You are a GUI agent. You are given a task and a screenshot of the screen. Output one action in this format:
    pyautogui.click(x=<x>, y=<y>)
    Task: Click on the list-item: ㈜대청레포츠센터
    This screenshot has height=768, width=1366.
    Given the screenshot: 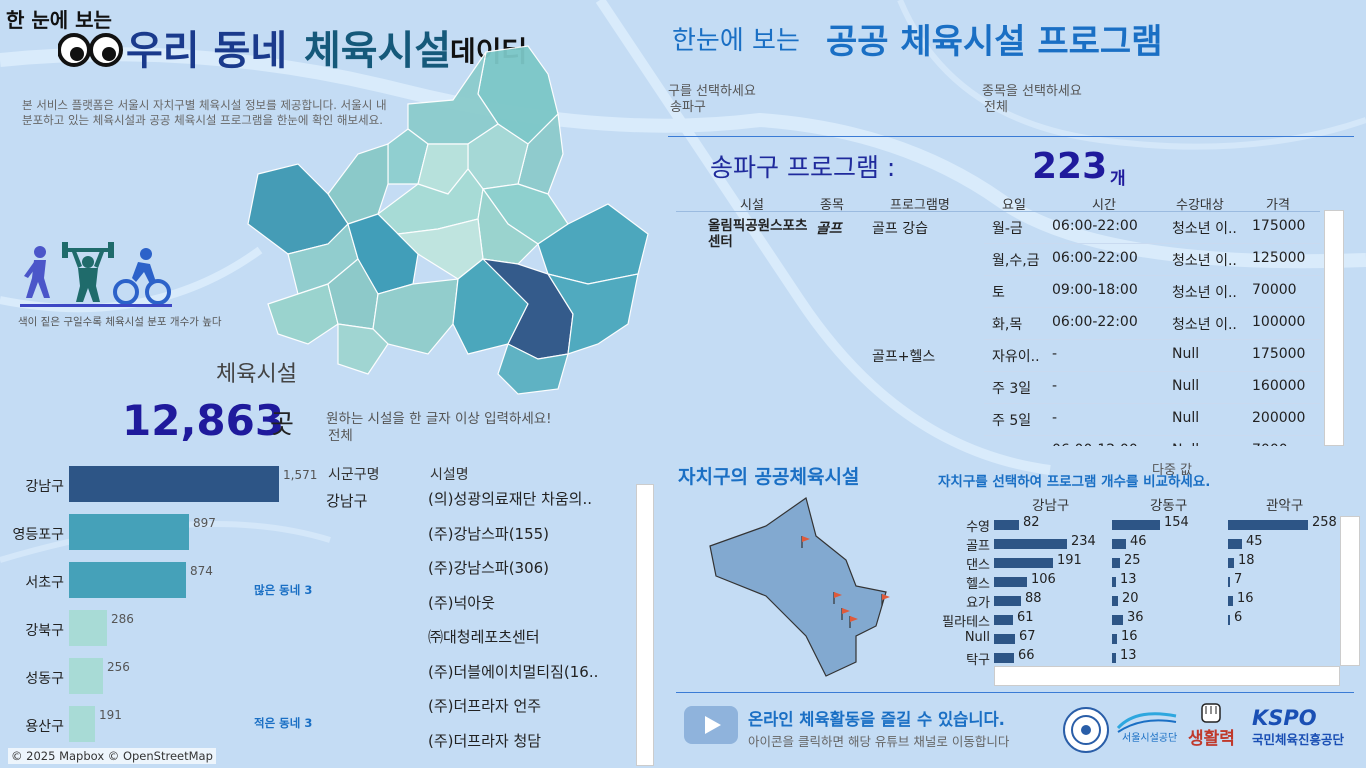 What is the action you would take?
    pyautogui.click(x=484, y=637)
    